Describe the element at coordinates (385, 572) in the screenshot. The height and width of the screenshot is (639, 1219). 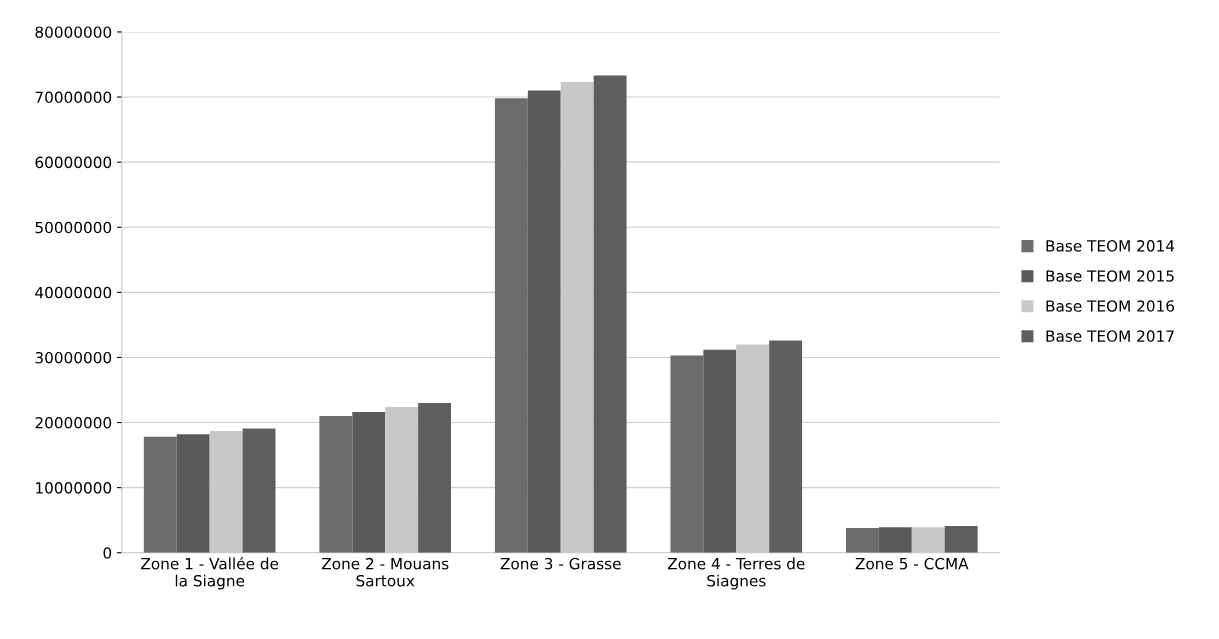
I see `x-tick-label: Zone 2 - Mouans Sartoux` at that location.